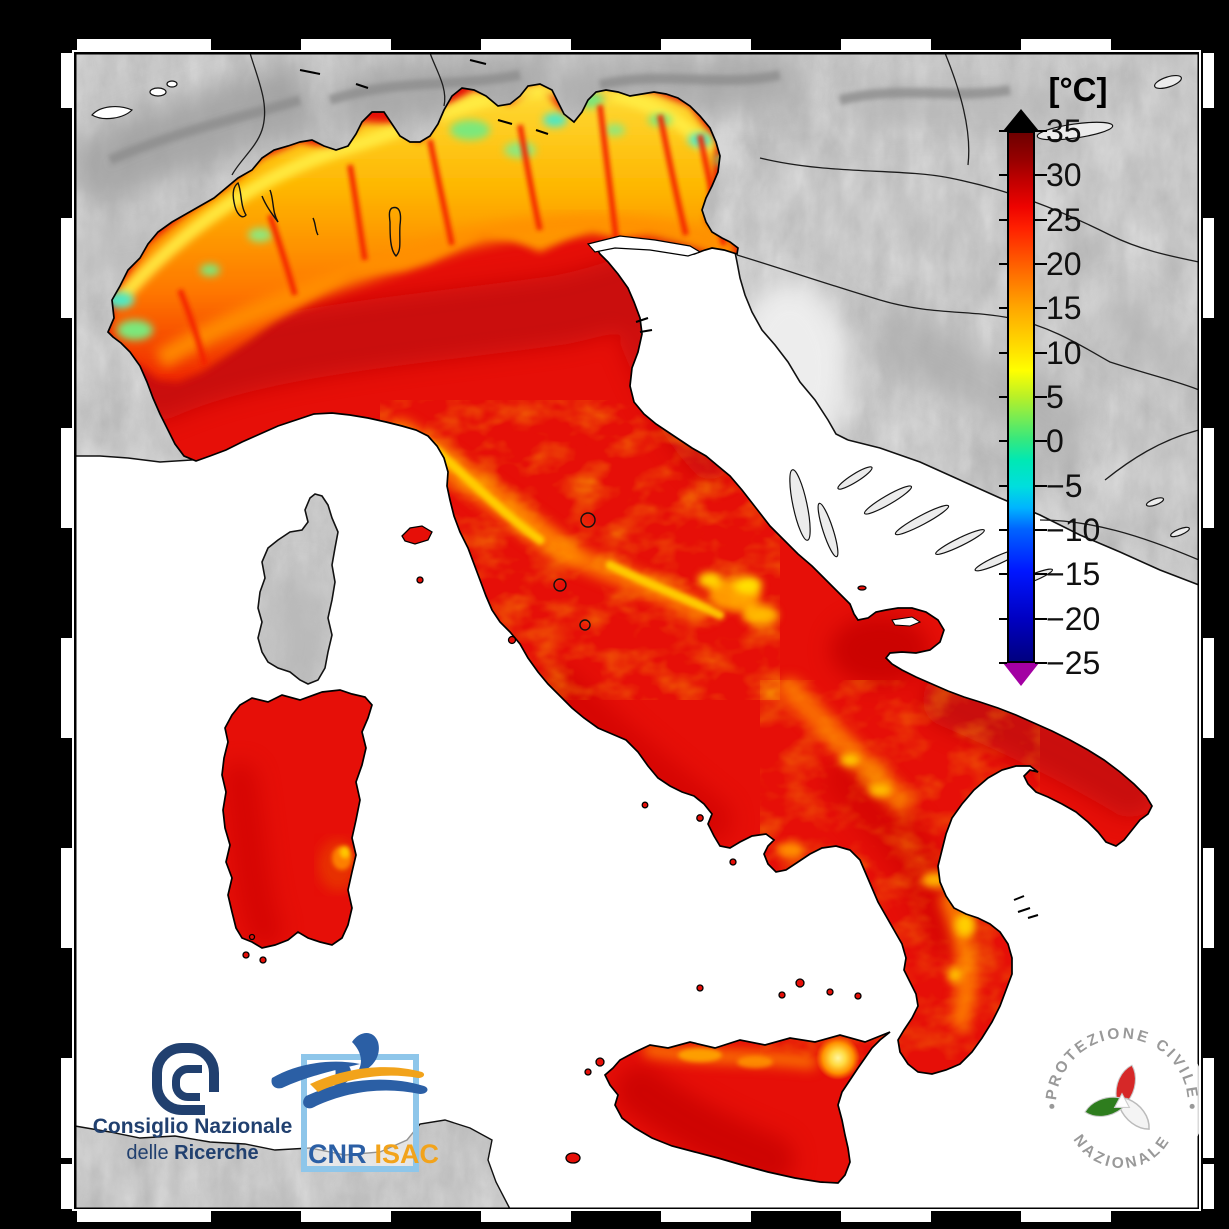 The height and width of the screenshot is (1229, 1229). What do you see at coordinates (1021, 674) in the screenshot?
I see `colorbar-bottom-arrow` at bounding box center [1021, 674].